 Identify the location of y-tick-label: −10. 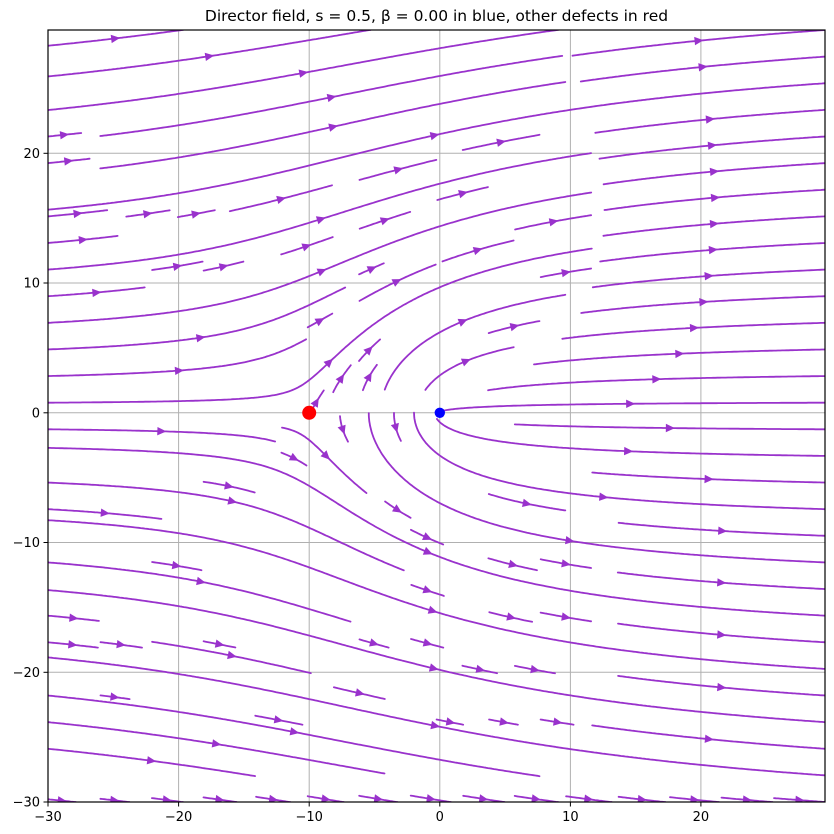
(26, 543).